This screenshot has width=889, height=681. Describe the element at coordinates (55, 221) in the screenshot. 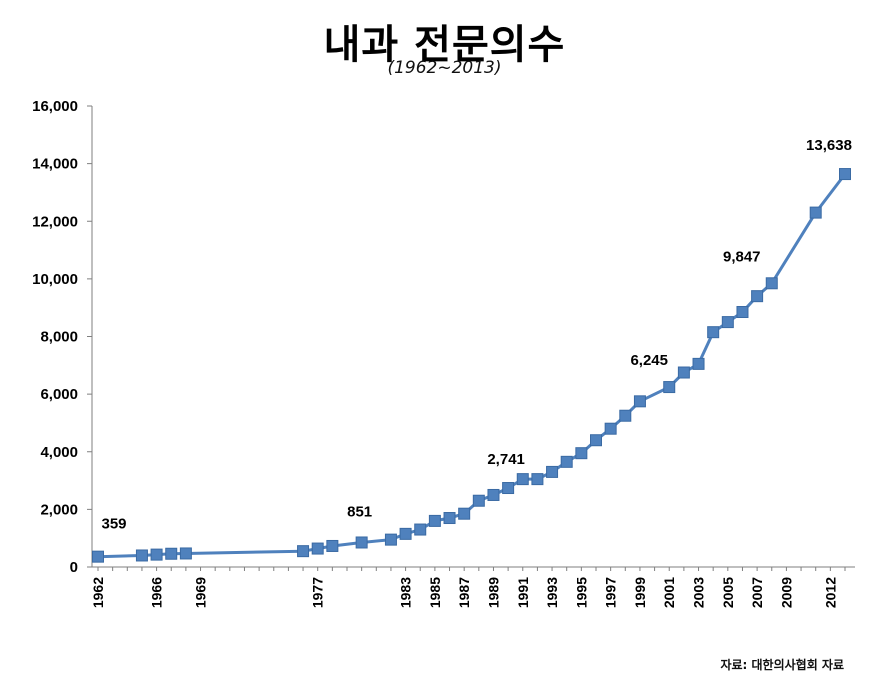

I see `y-tick-label: 12,000` at that location.